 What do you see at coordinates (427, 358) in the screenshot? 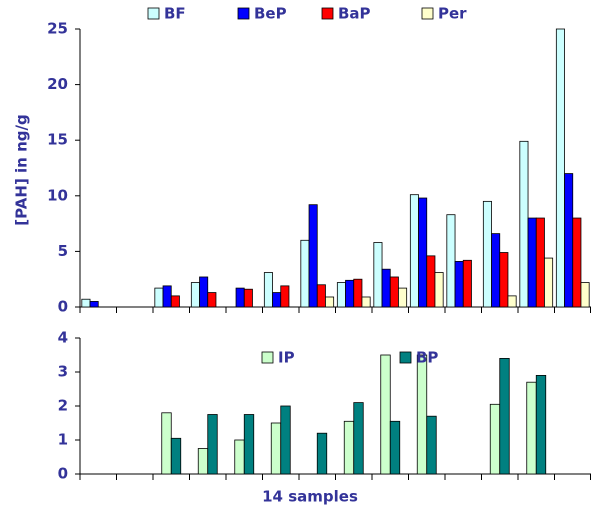
I see `legend-label: BP` at bounding box center [427, 358].